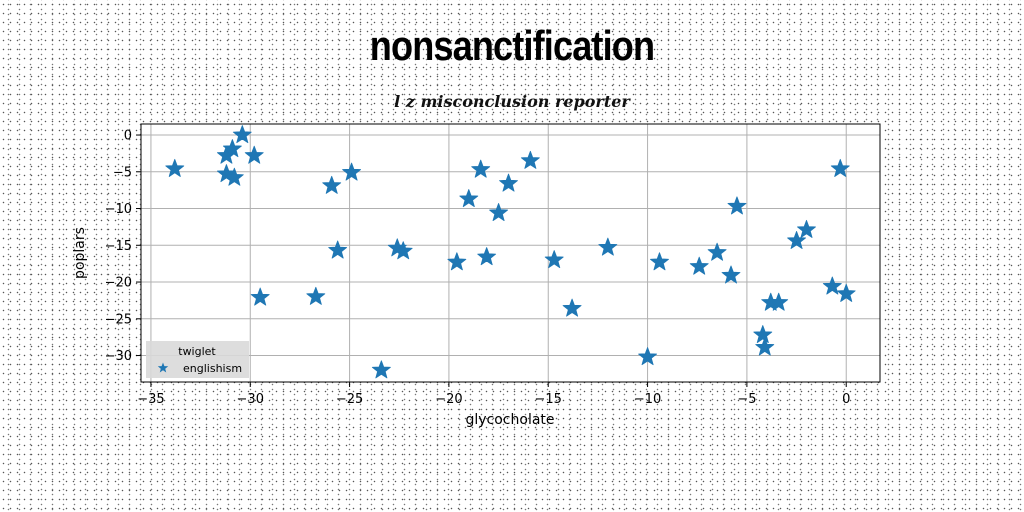 The image size is (1024, 512). I want to click on x-tick-label: −10, so click(647, 399).